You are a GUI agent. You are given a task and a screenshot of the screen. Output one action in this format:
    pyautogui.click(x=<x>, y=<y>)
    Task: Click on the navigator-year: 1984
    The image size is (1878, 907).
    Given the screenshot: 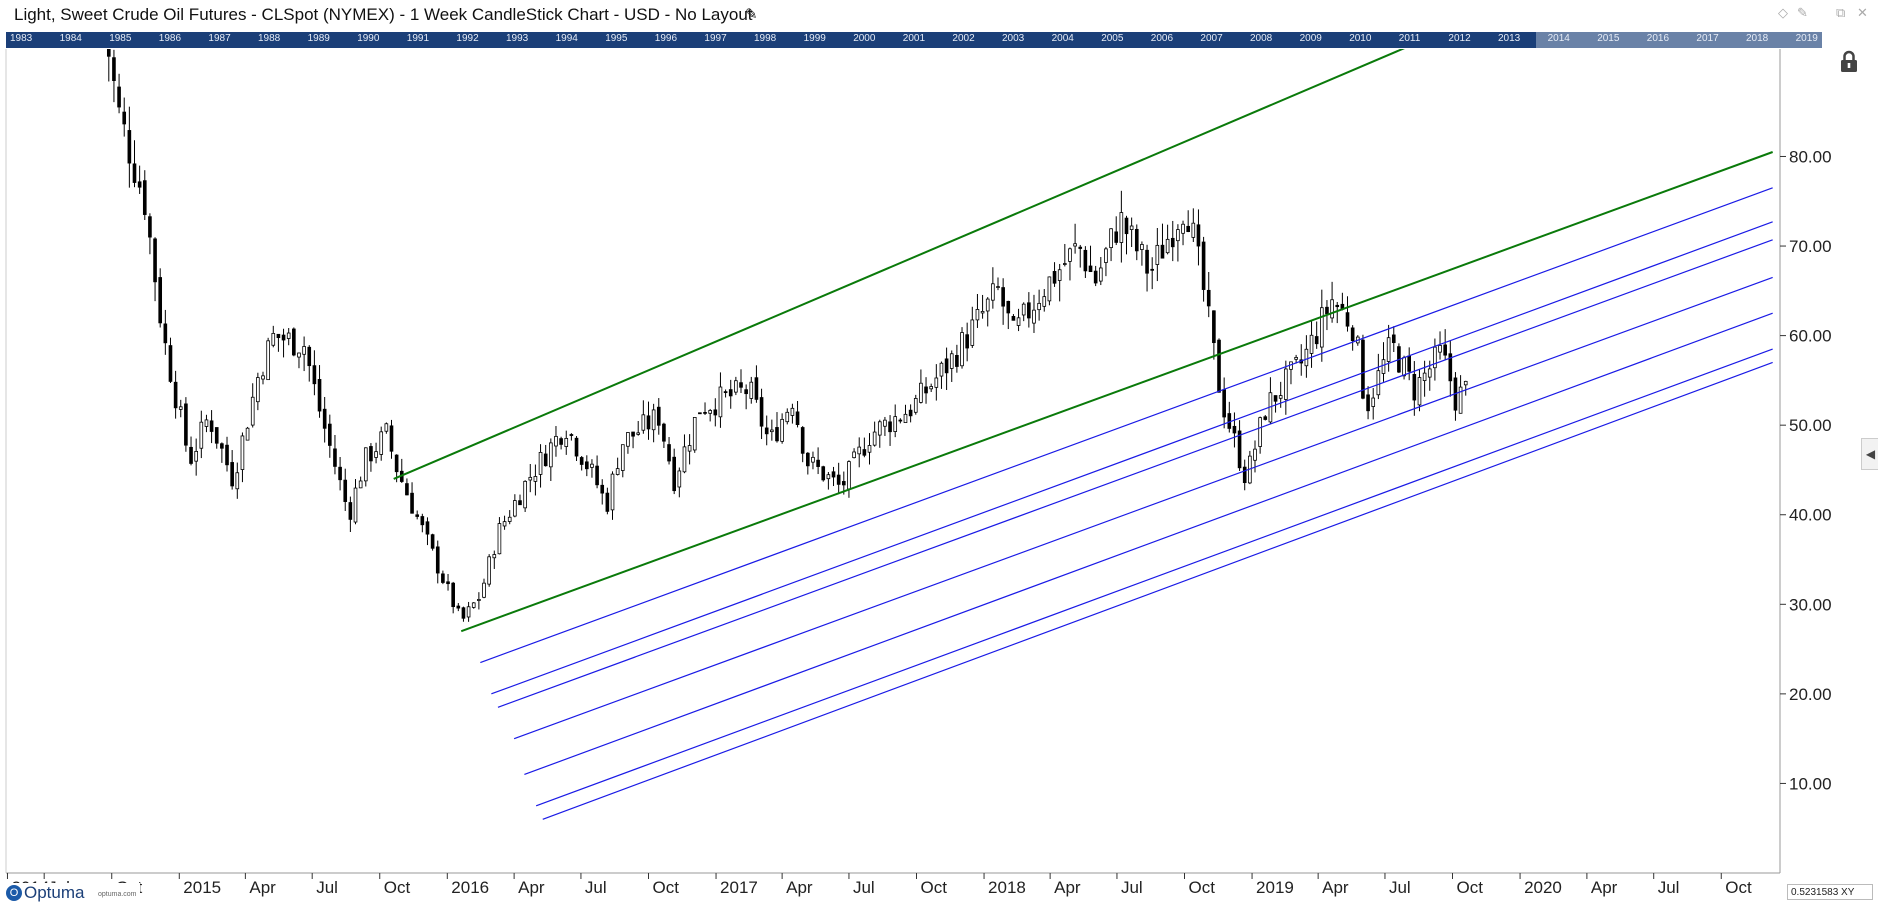 What is the action you would take?
    pyautogui.click(x=70, y=38)
    